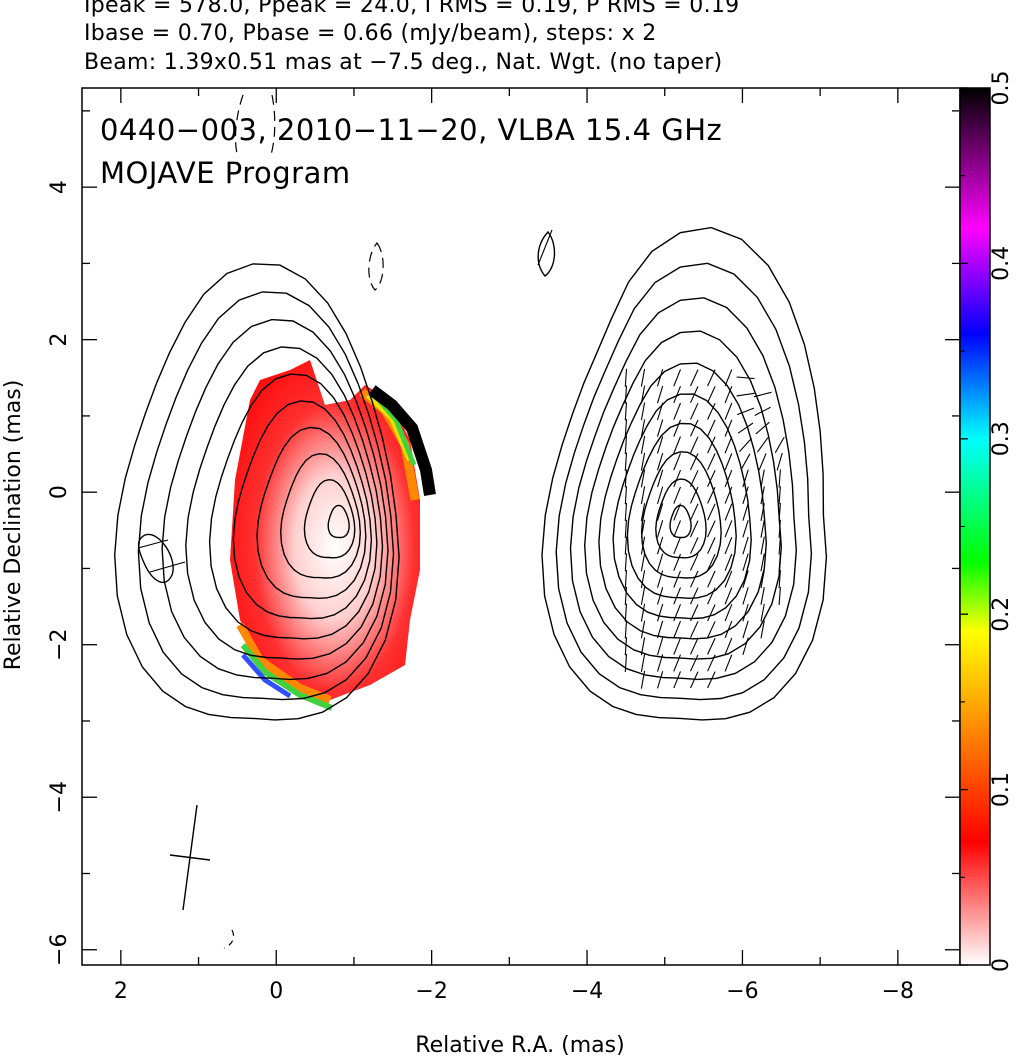 The width and height of the screenshot is (1021, 1060). What do you see at coordinates (1001, 438) in the screenshot?
I see `colorbar-tick-label: 0.3` at bounding box center [1001, 438].